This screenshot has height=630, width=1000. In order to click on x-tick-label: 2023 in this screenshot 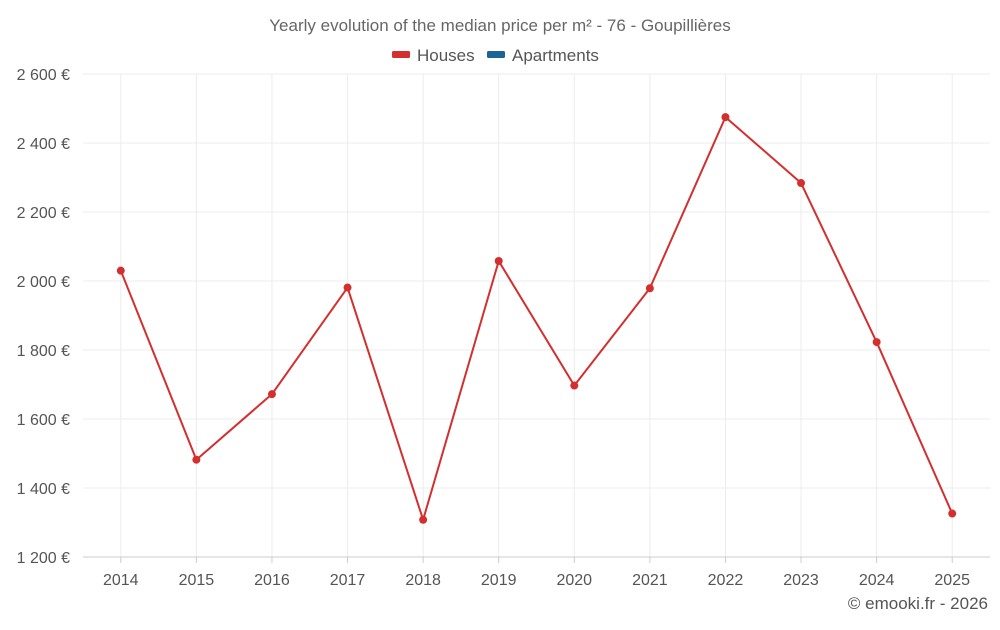, I will do `click(801, 580)`.